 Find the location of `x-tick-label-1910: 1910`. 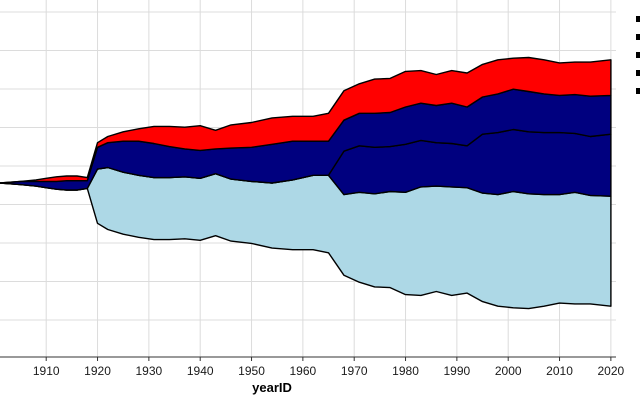

x-tick-label-1910: 1910 is located at coordinates (46, 371).